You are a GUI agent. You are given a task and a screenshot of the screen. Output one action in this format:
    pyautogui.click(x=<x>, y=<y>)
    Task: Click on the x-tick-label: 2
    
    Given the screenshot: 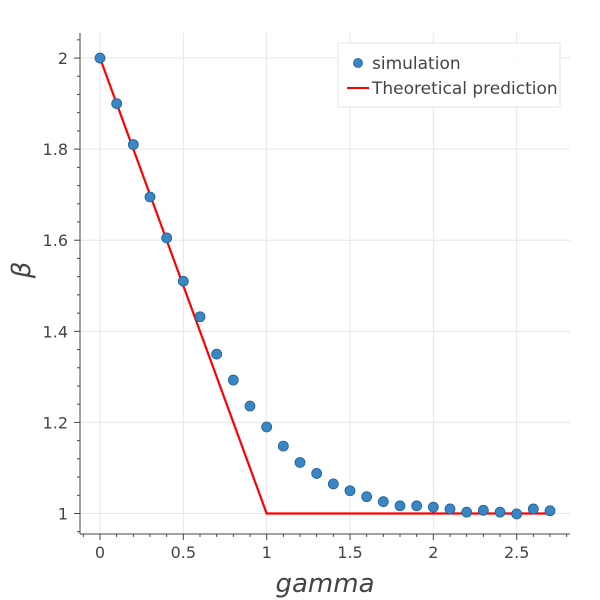 What is the action you would take?
    pyautogui.click(x=433, y=552)
    